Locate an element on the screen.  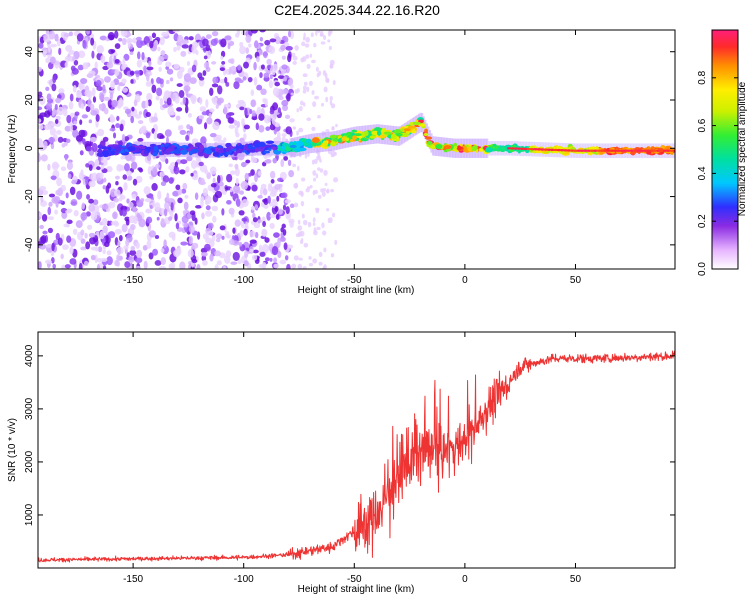
colorbar-tick-label: 0.8 is located at coordinates (702, 77).